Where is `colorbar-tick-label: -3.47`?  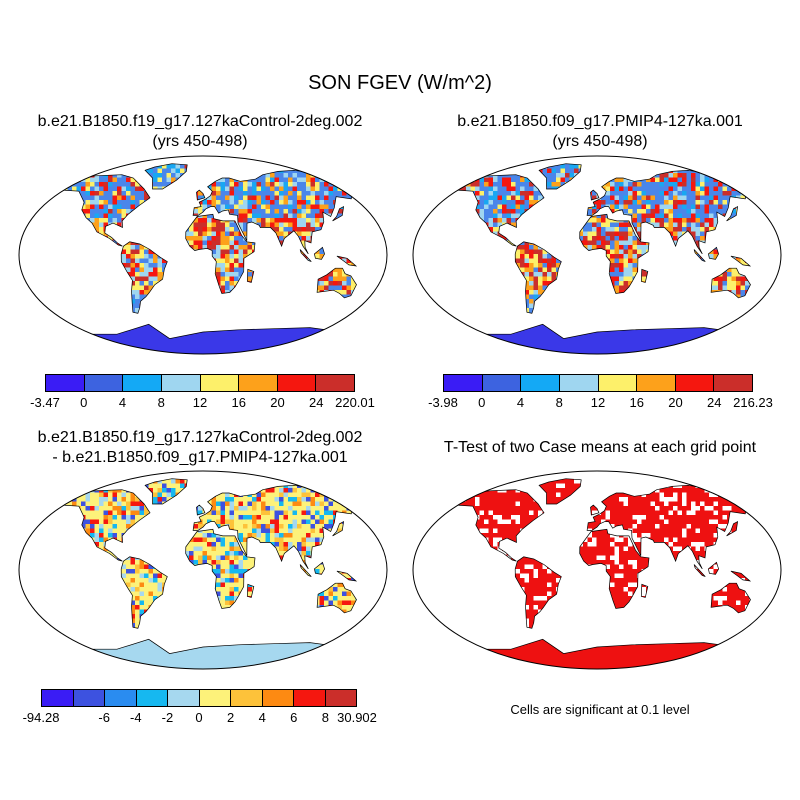
colorbar-tick-label: -3.47 is located at coordinates (45, 402).